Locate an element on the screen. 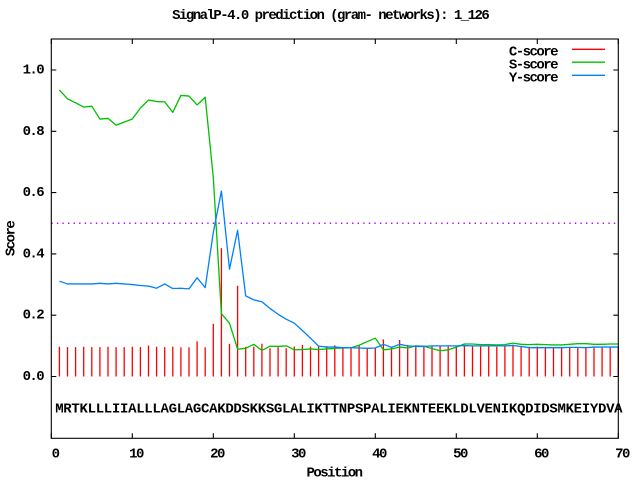  svg-text: Position is located at coordinates (335, 472).